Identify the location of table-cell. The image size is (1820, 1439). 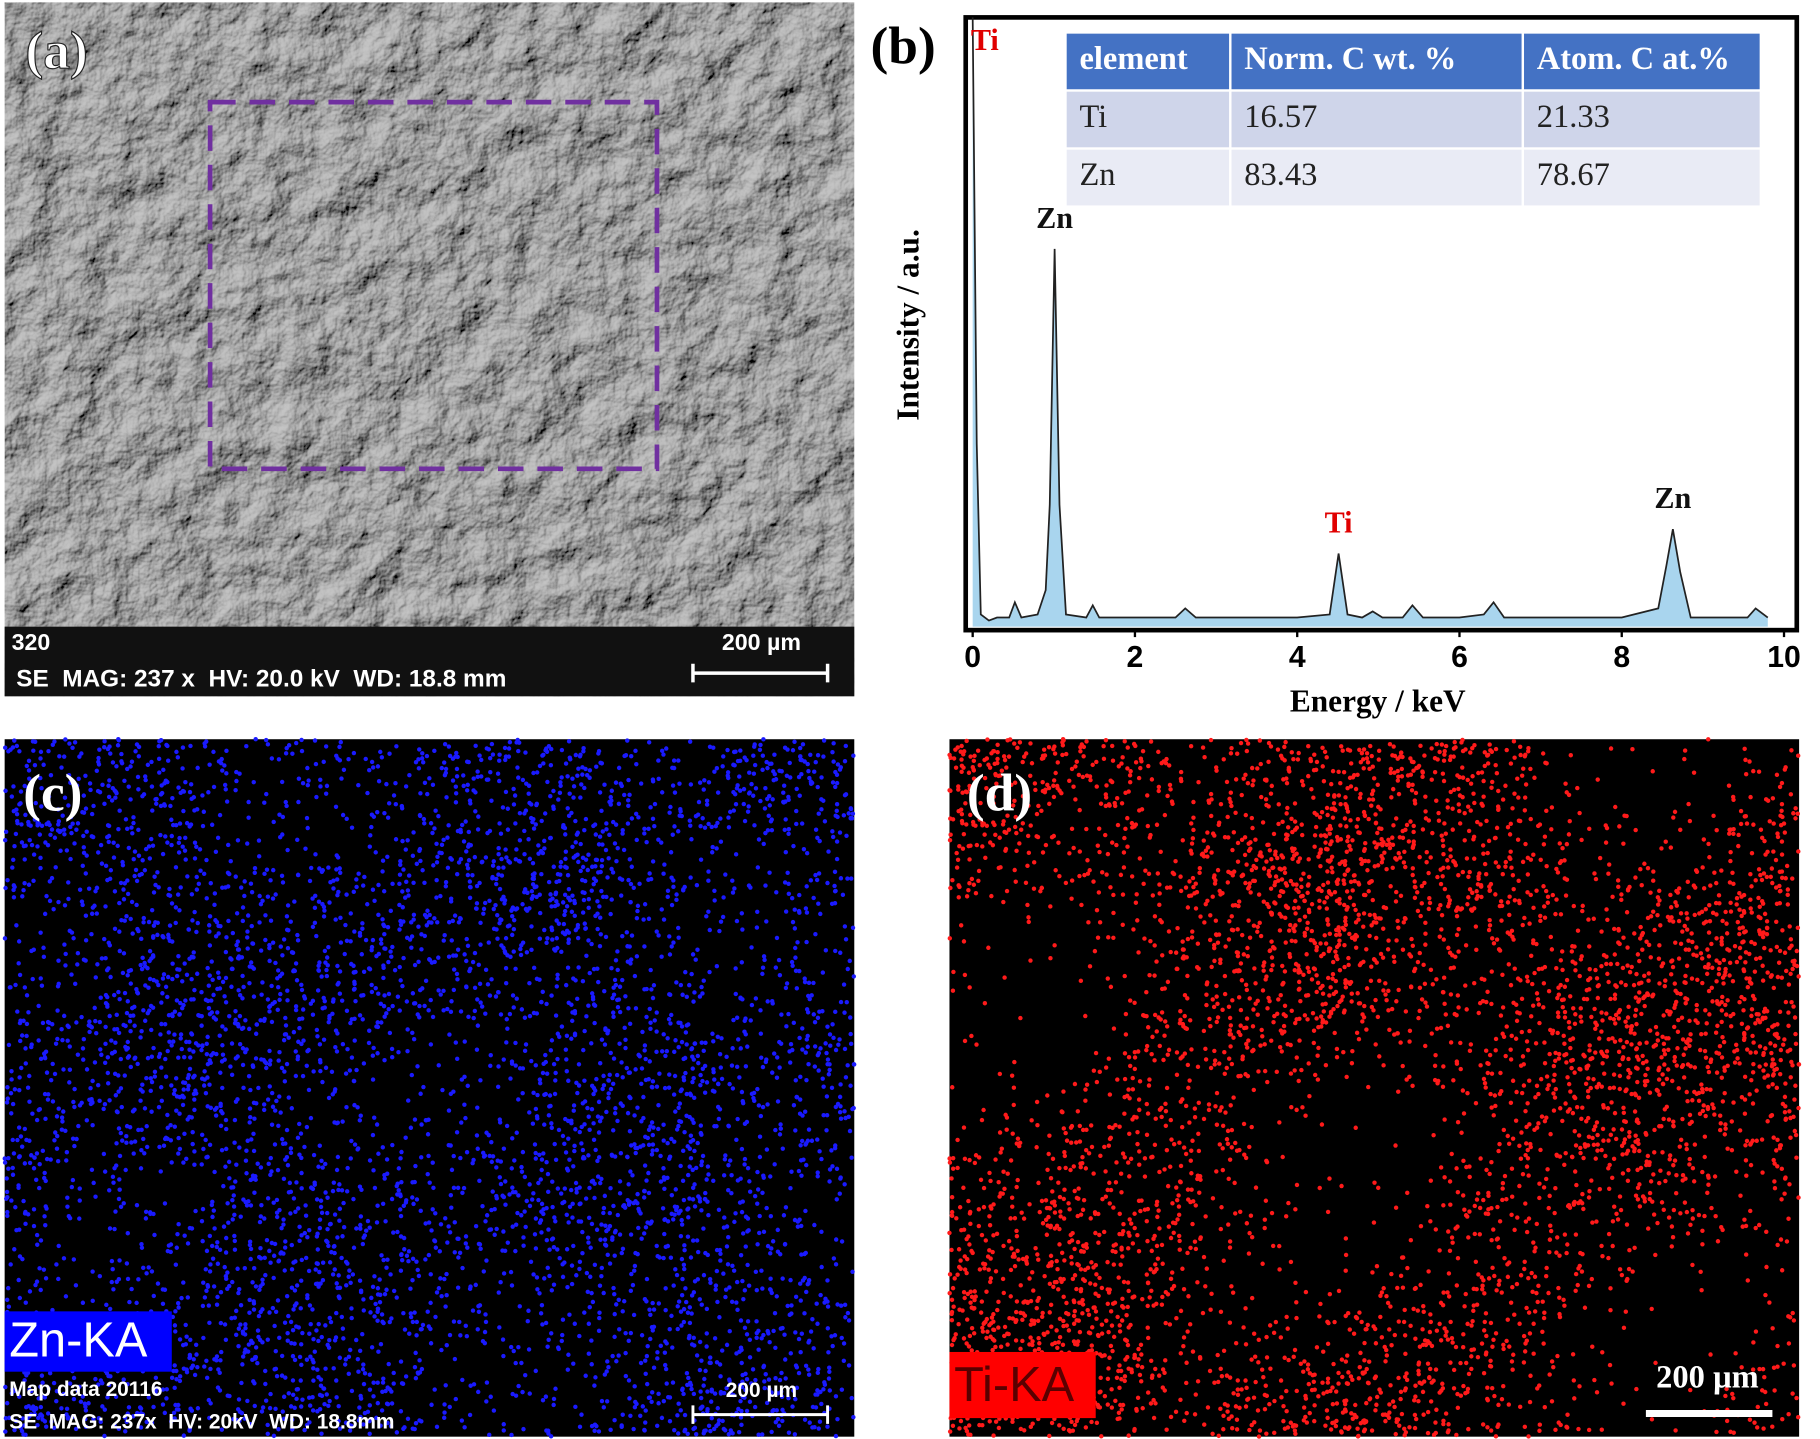
(1377, 177).